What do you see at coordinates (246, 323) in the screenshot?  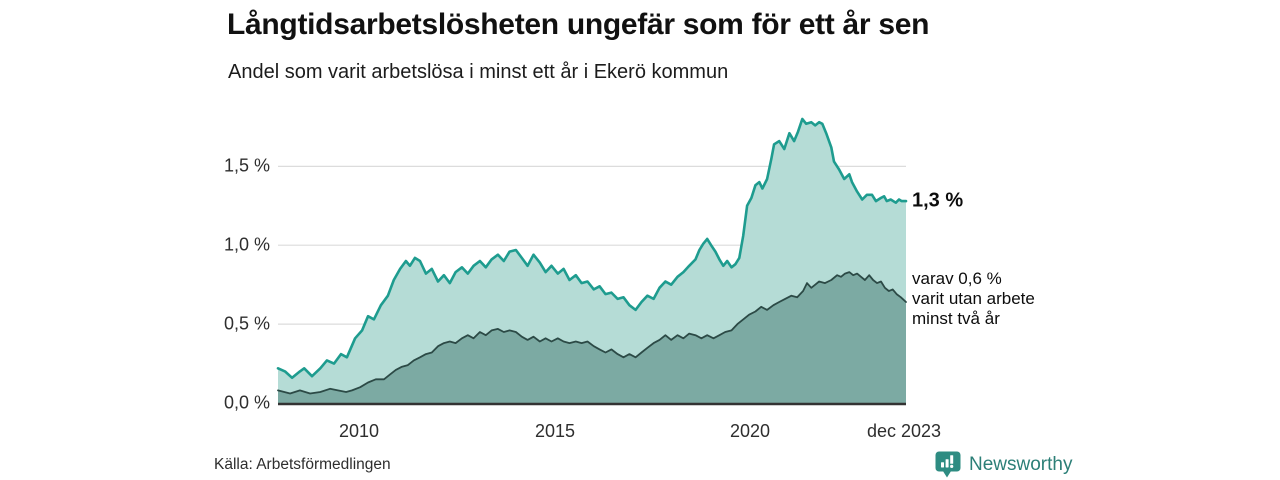 I see `y-tick-label: 0,5 %` at bounding box center [246, 323].